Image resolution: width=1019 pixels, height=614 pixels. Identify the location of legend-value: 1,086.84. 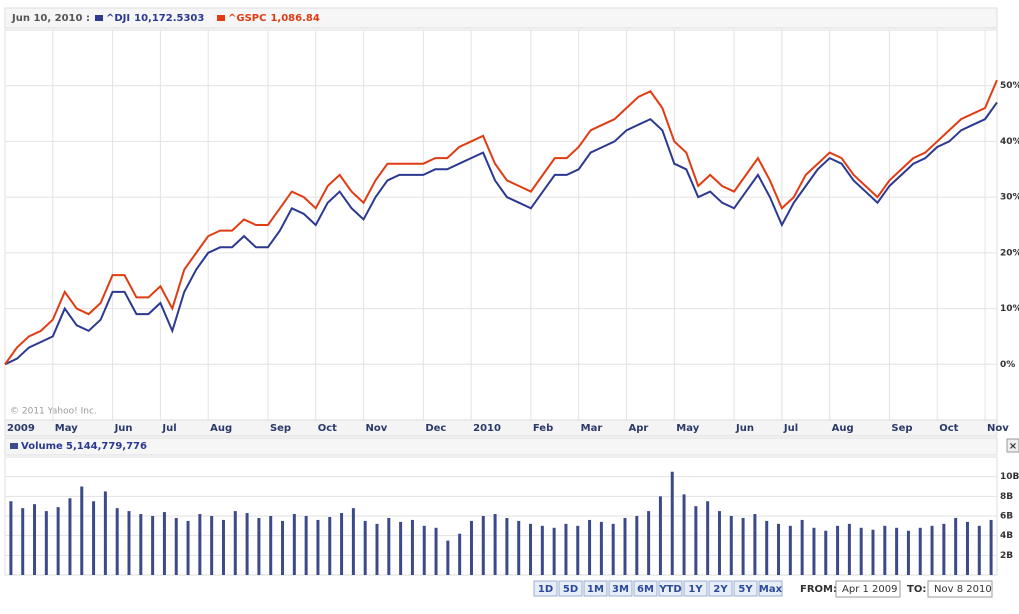
(294, 18).